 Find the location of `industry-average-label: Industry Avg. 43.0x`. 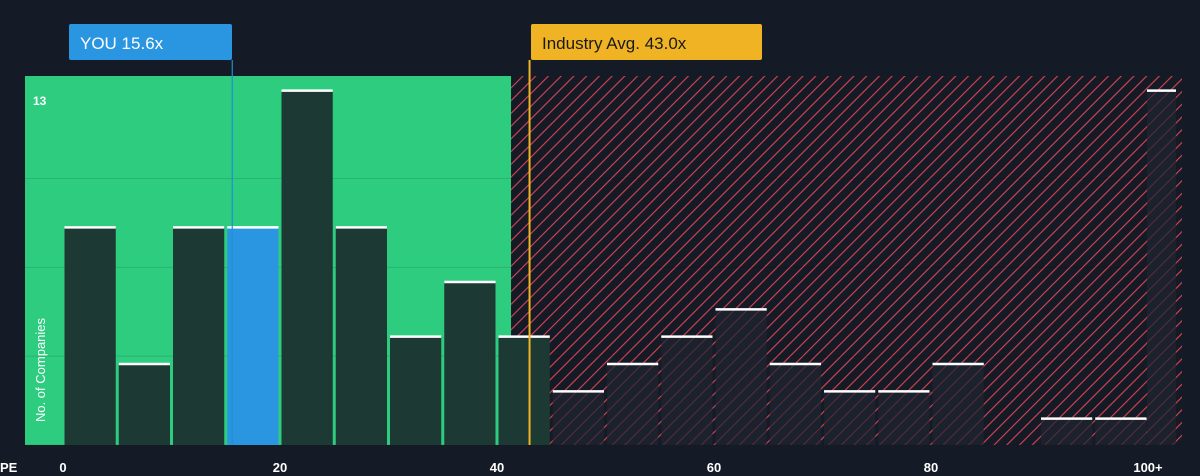

industry-average-label: Industry Avg. 43.0x is located at coordinates (614, 43).